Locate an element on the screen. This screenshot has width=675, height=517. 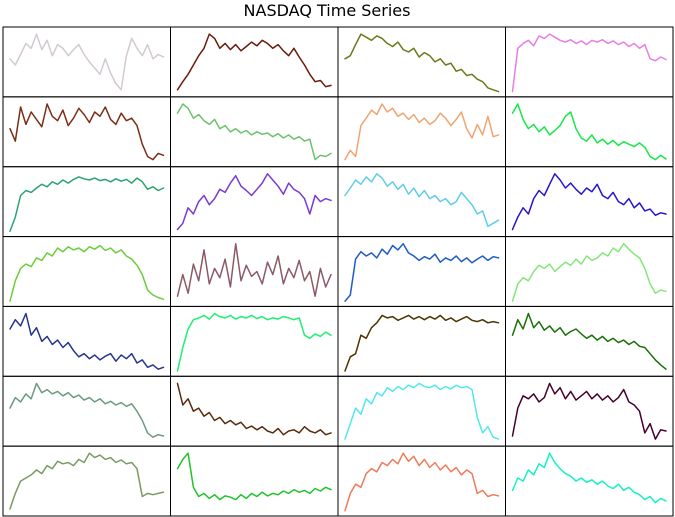
chart-title: NASDAQ Time Series is located at coordinates (327, 10).